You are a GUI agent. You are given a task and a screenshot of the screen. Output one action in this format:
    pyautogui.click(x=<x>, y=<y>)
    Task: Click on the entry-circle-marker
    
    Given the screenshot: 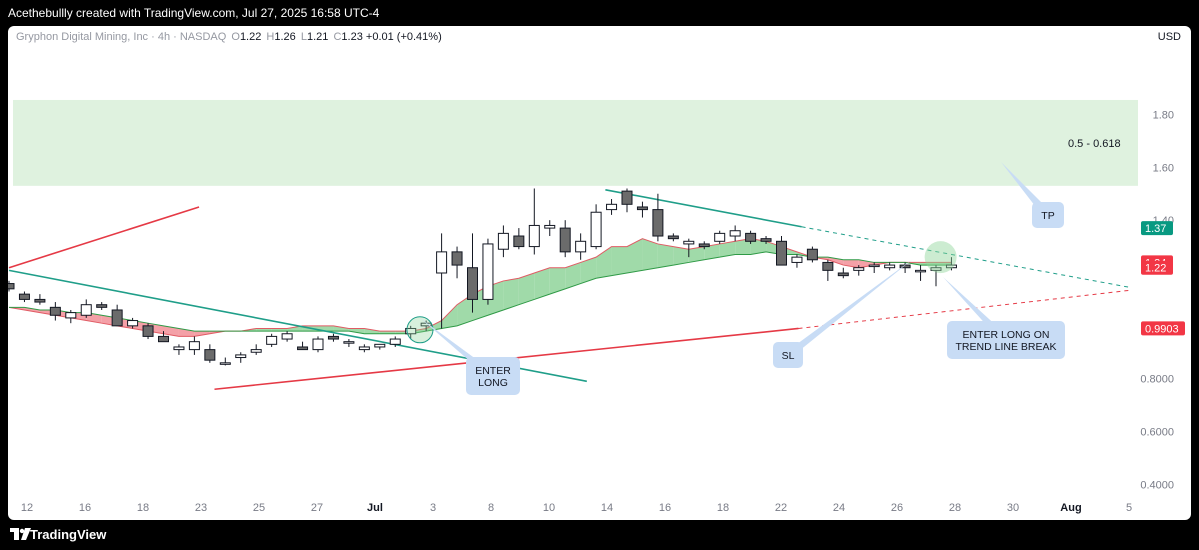 What is the action you would take?
    pyautogui.click(x=420, y=330)
    